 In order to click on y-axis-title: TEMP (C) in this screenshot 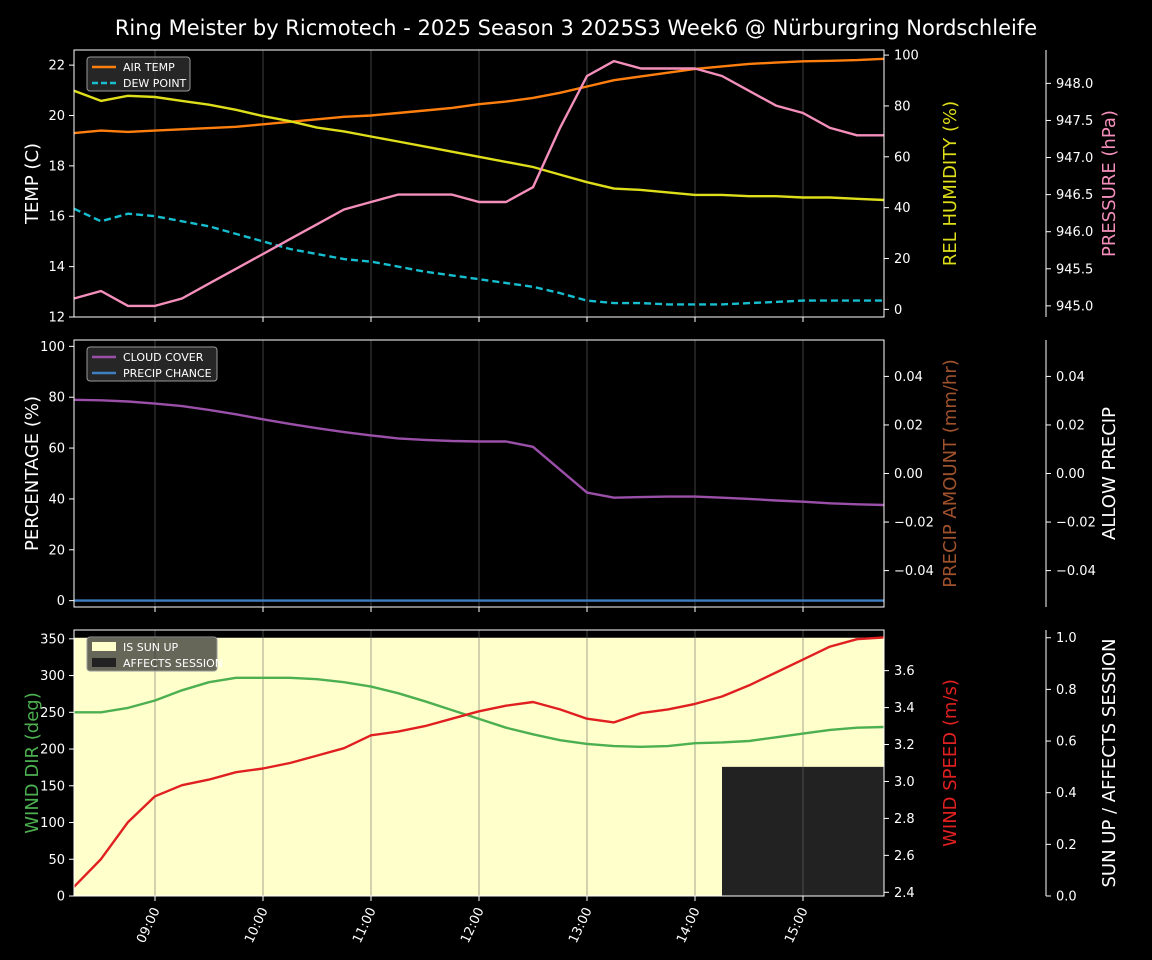, I will do `click(32, 184)`.